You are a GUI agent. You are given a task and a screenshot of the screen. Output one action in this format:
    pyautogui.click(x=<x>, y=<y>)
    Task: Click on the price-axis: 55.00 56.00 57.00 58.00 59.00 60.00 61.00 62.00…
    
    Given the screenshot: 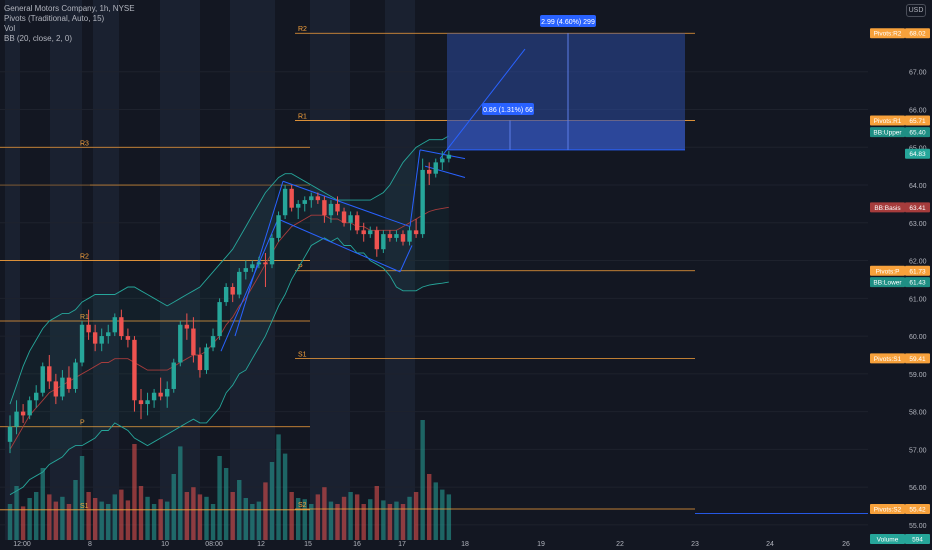 What is the action you would take?
    pyautogui.click(x=901, y=275)
    